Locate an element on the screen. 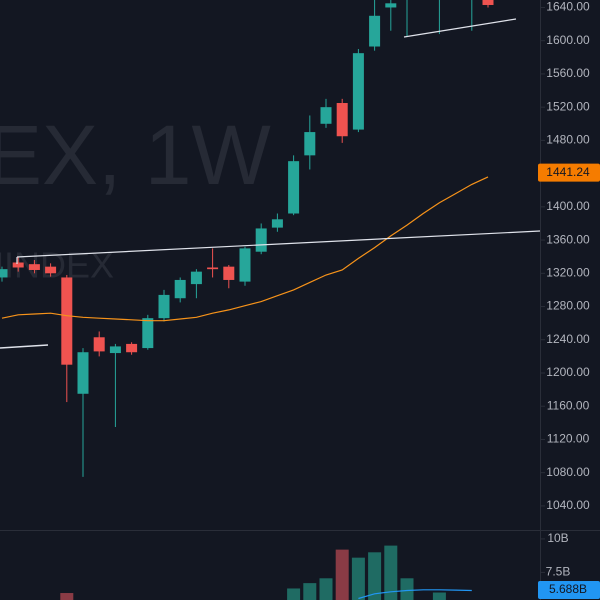  y-tick-label: 1560.00 is located at coordinates (568, 73).